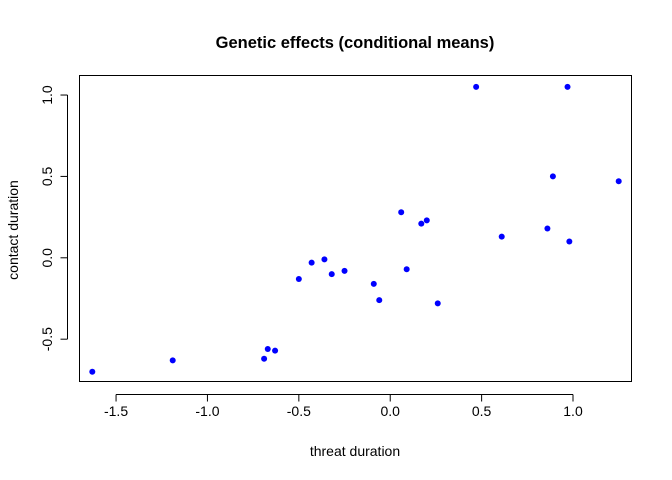  What do you see at coordinates (47, 95) in the screenshot?
I see `y-tick-label: 1.0` at bounding box center [47, 95].